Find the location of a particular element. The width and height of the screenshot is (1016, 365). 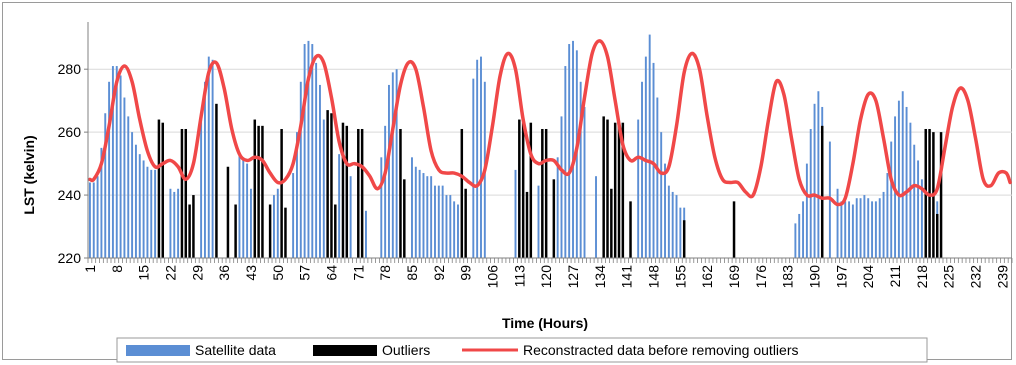

x-tick-label: 78 is located at coordinates (385, 273).